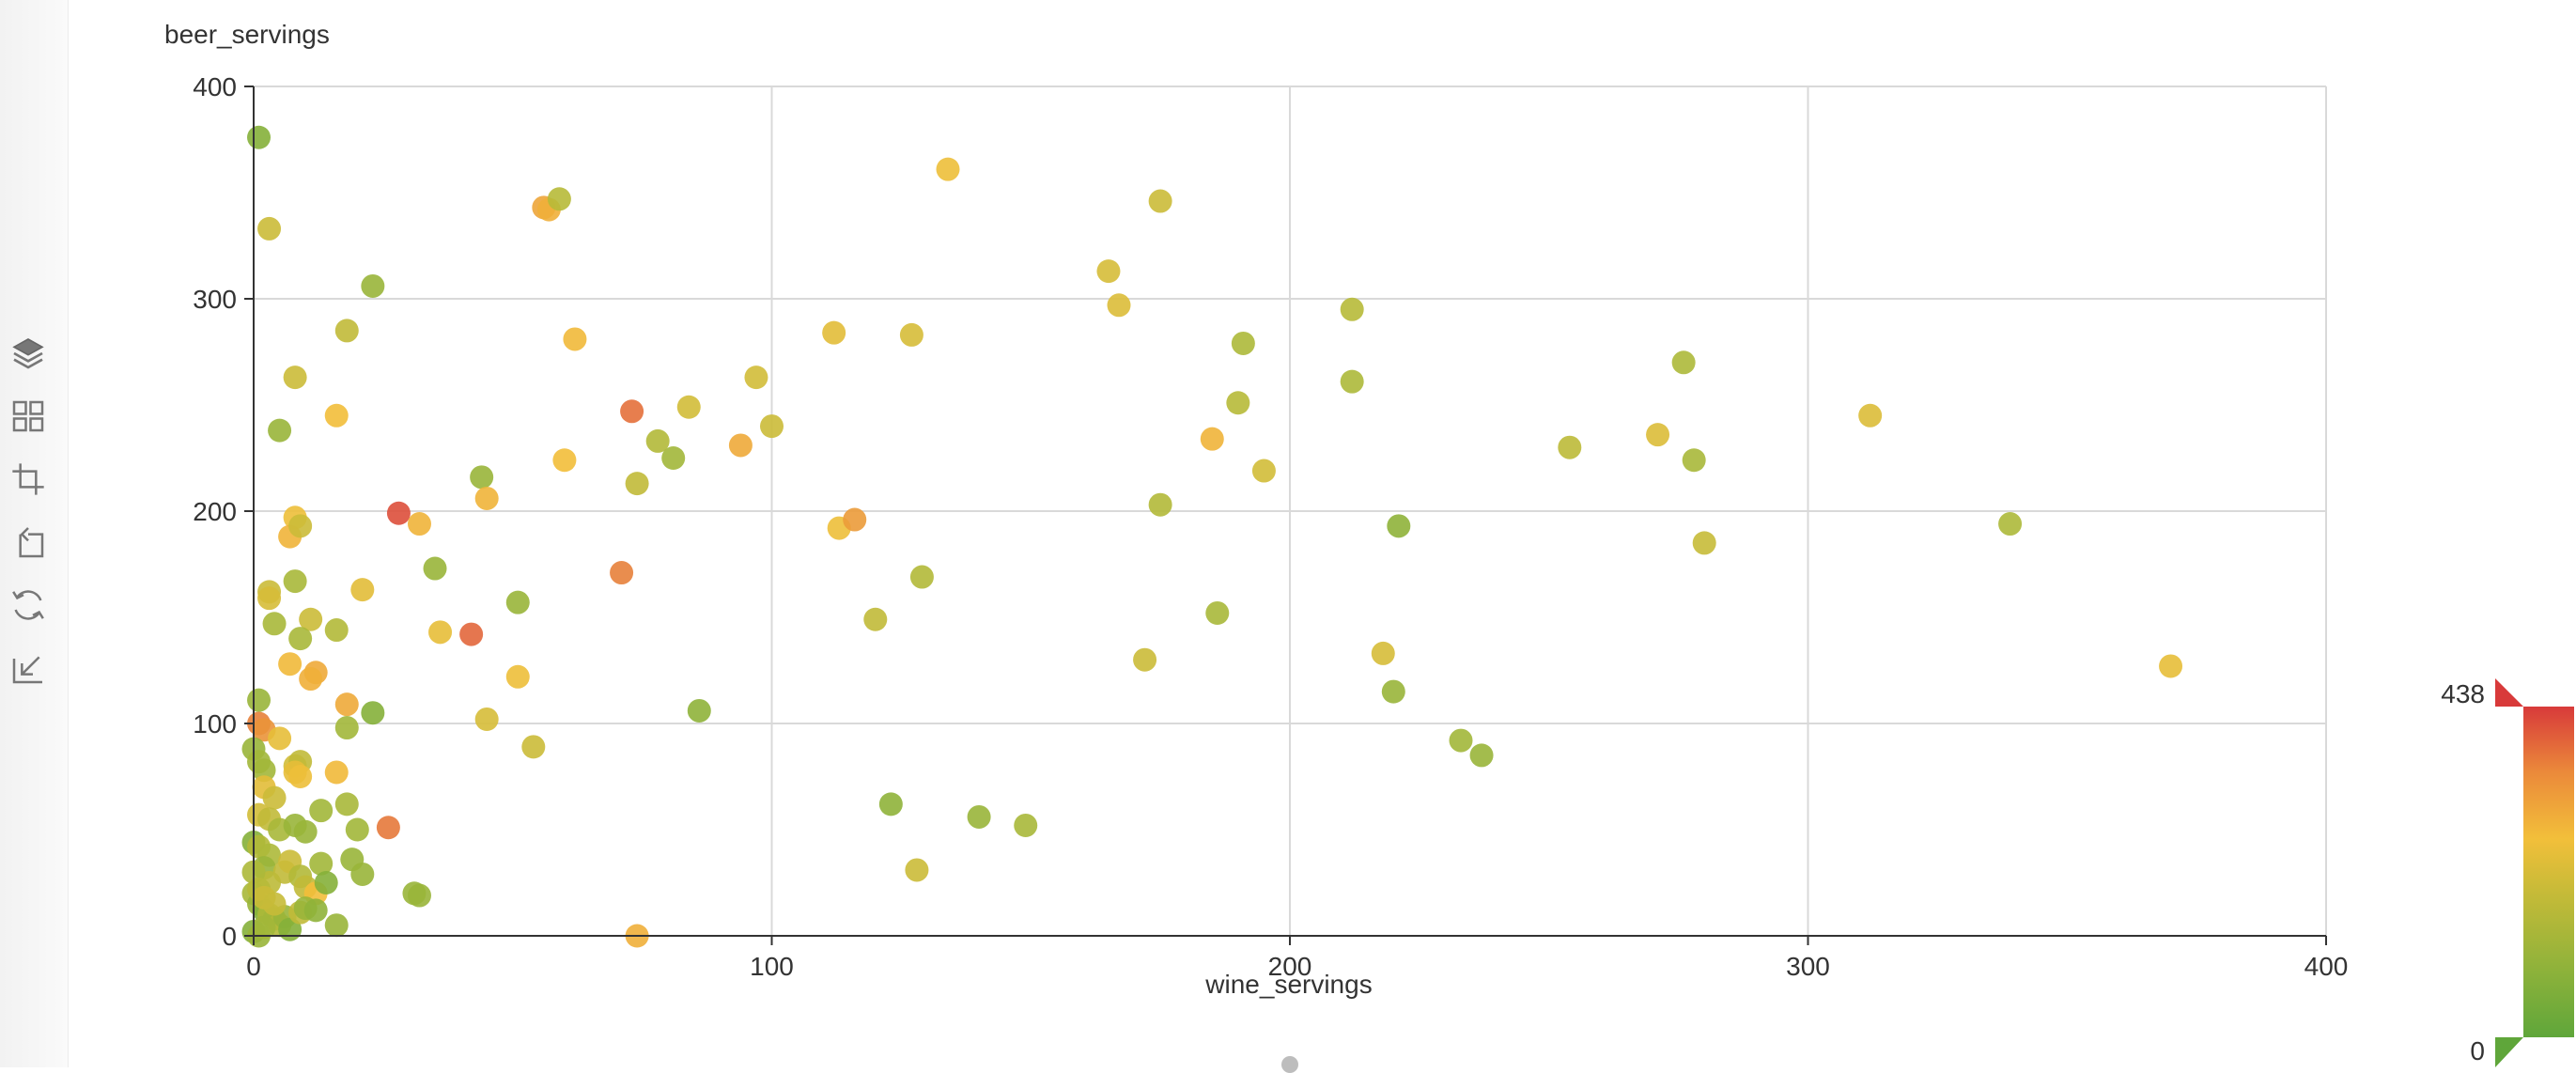  I want to click on layers-button, so click(28, 353).